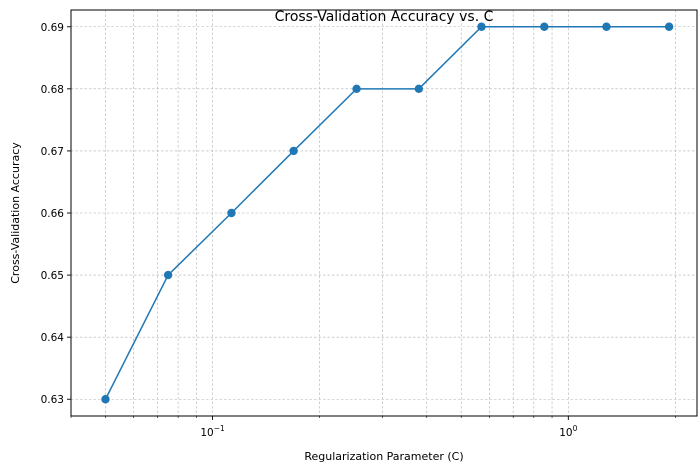 The image size is (700, 475). I want to click on y-tick-label: 0.68, so click(52, 90).